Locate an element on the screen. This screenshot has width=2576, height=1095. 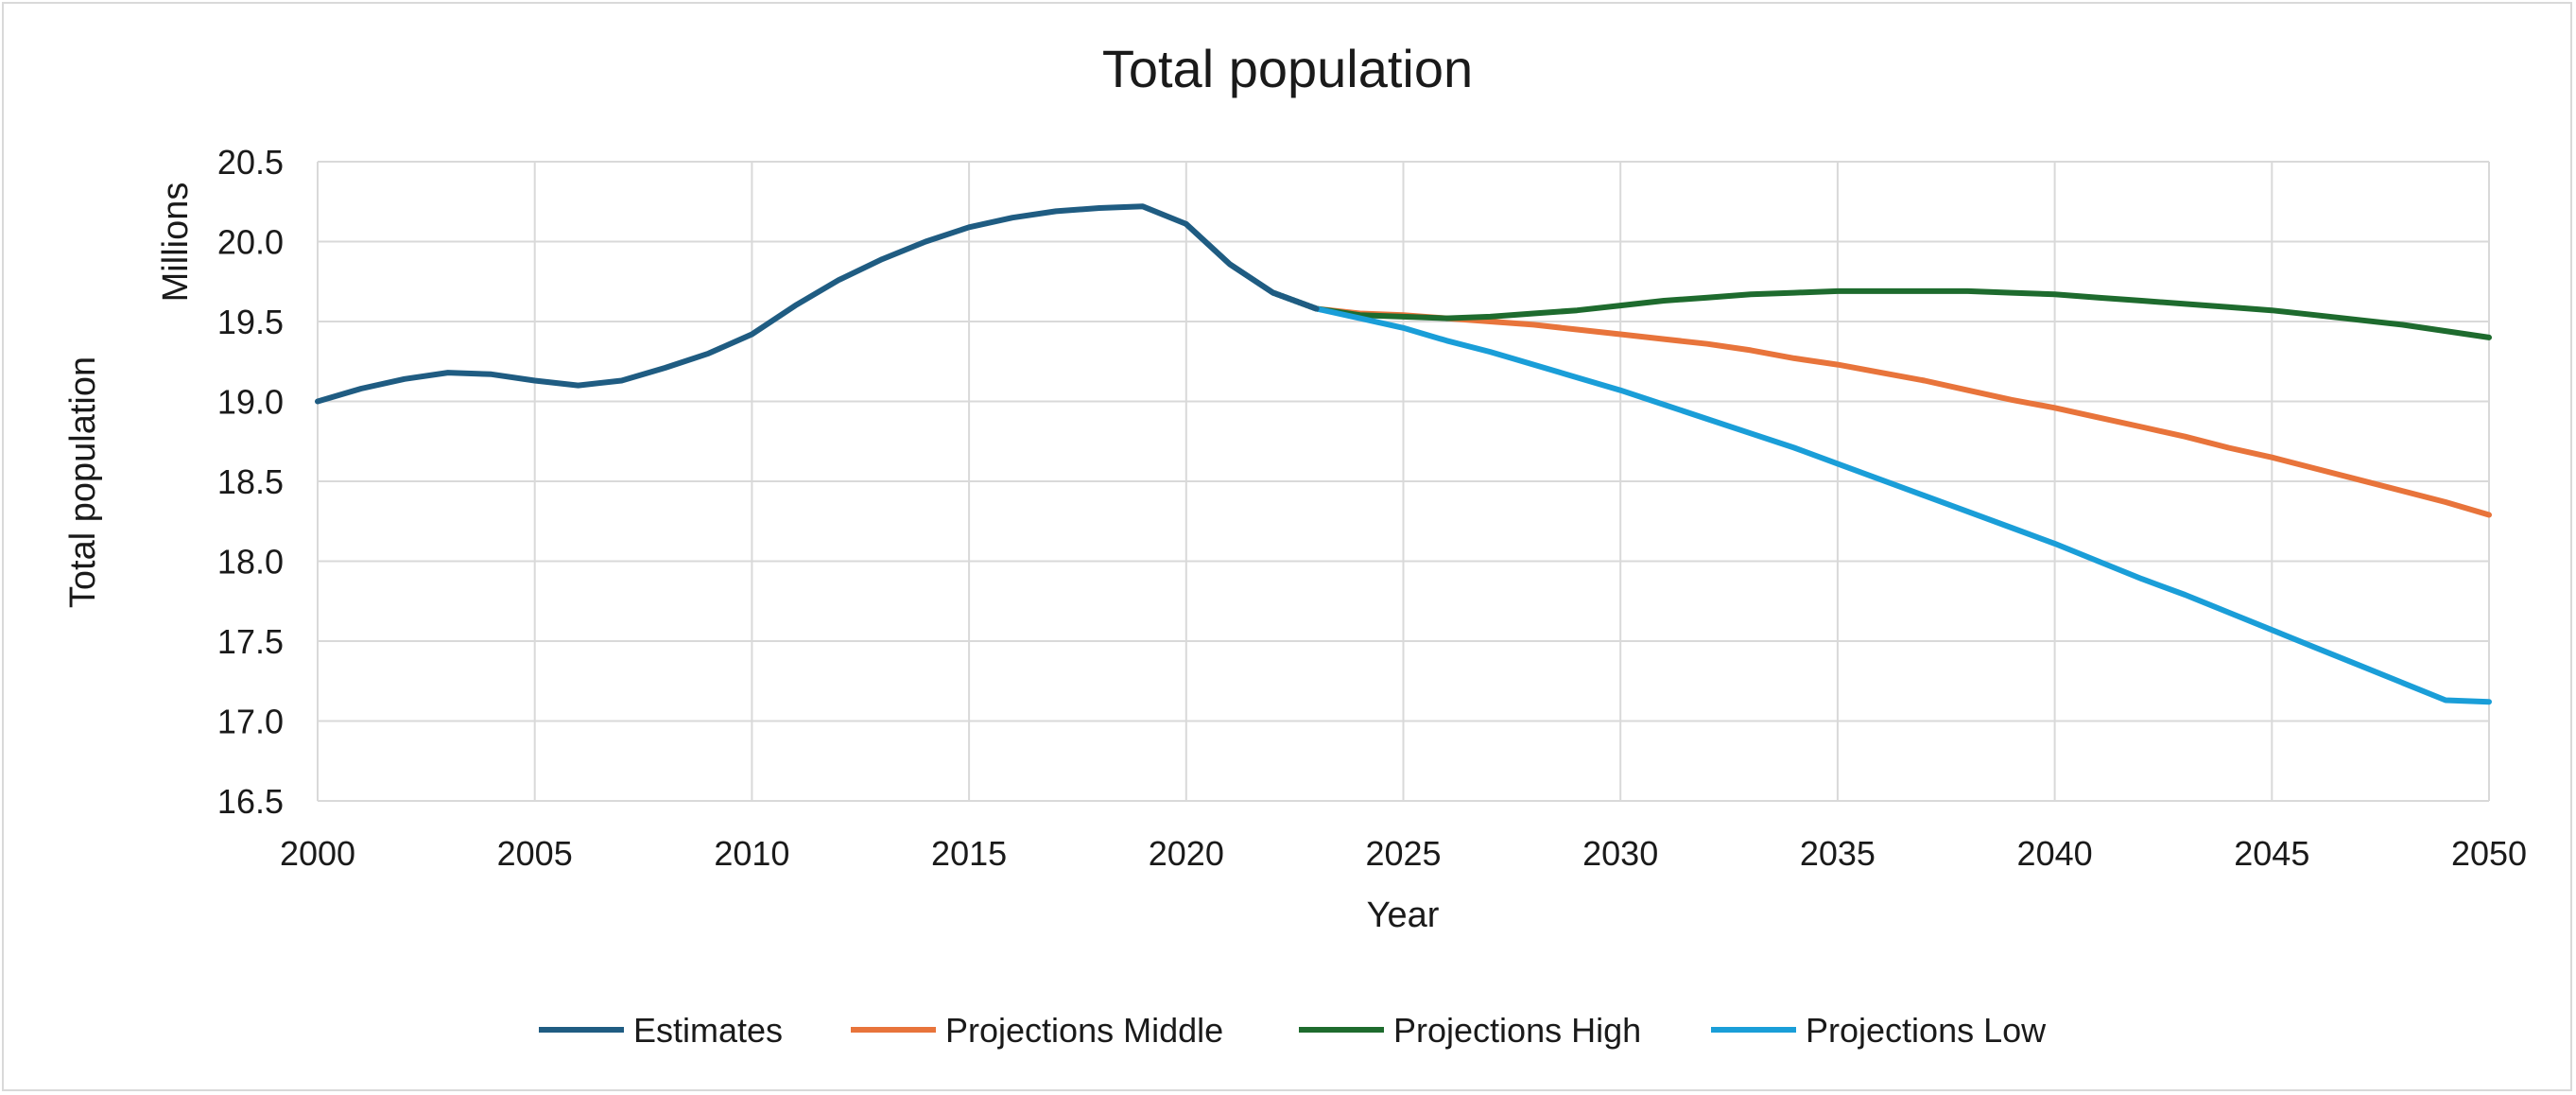
x-tick-label: 2030 is located at coordinates (1620, 854).